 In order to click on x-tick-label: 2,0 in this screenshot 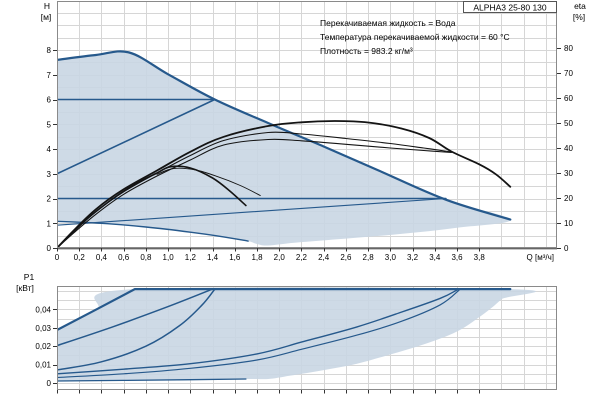, I will do `click(280, 257)`.